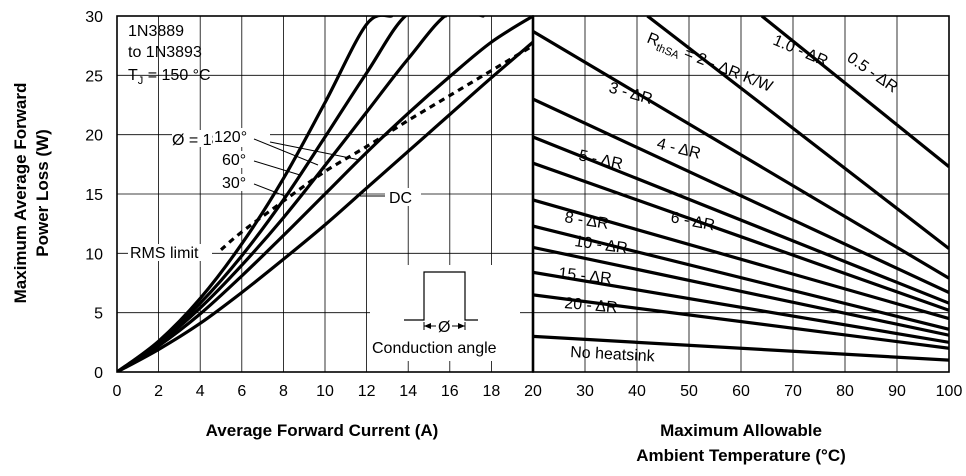  Describe the element at coordinates (94, 195) in the screenshot. I see `y-tick-label: 15` at that location.